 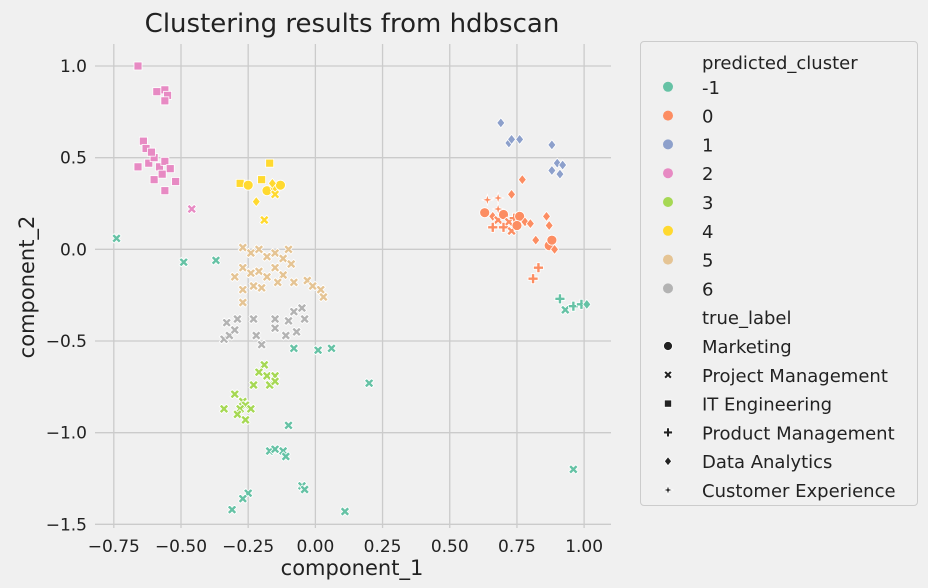 What do you see at coordinates (27, 287) in the screenshot?
I see `y-axis-label: component_2` at bounding box center [27, 287].